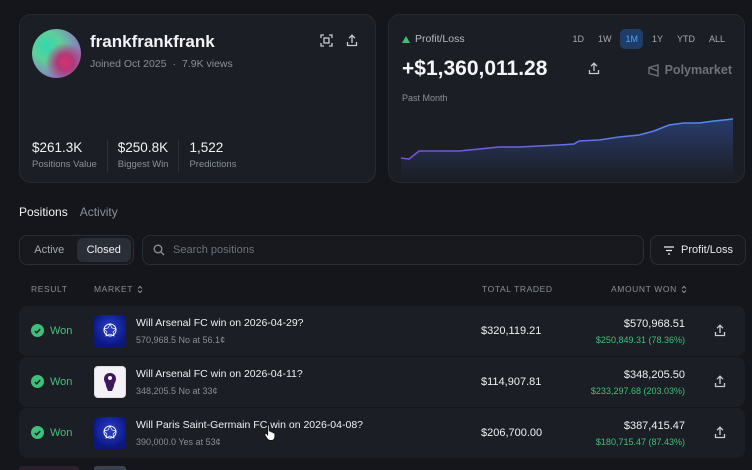  I want to click on amount-won: $387,415.47, so click(654, 426).